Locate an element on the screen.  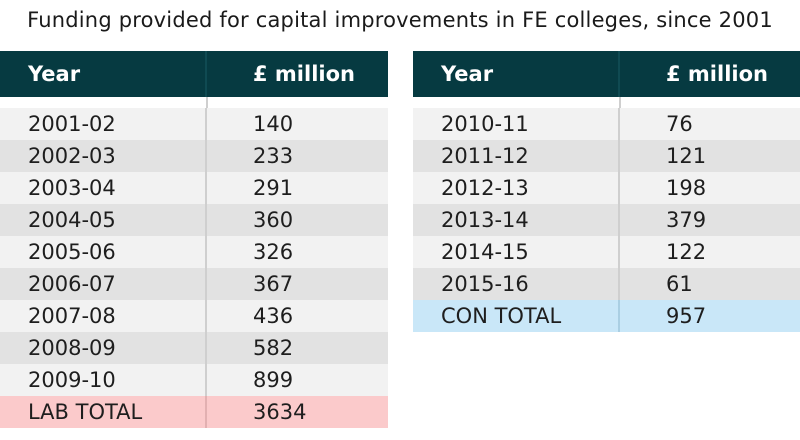
year-cell: 2006-07 is located at coordinates (103, 284).